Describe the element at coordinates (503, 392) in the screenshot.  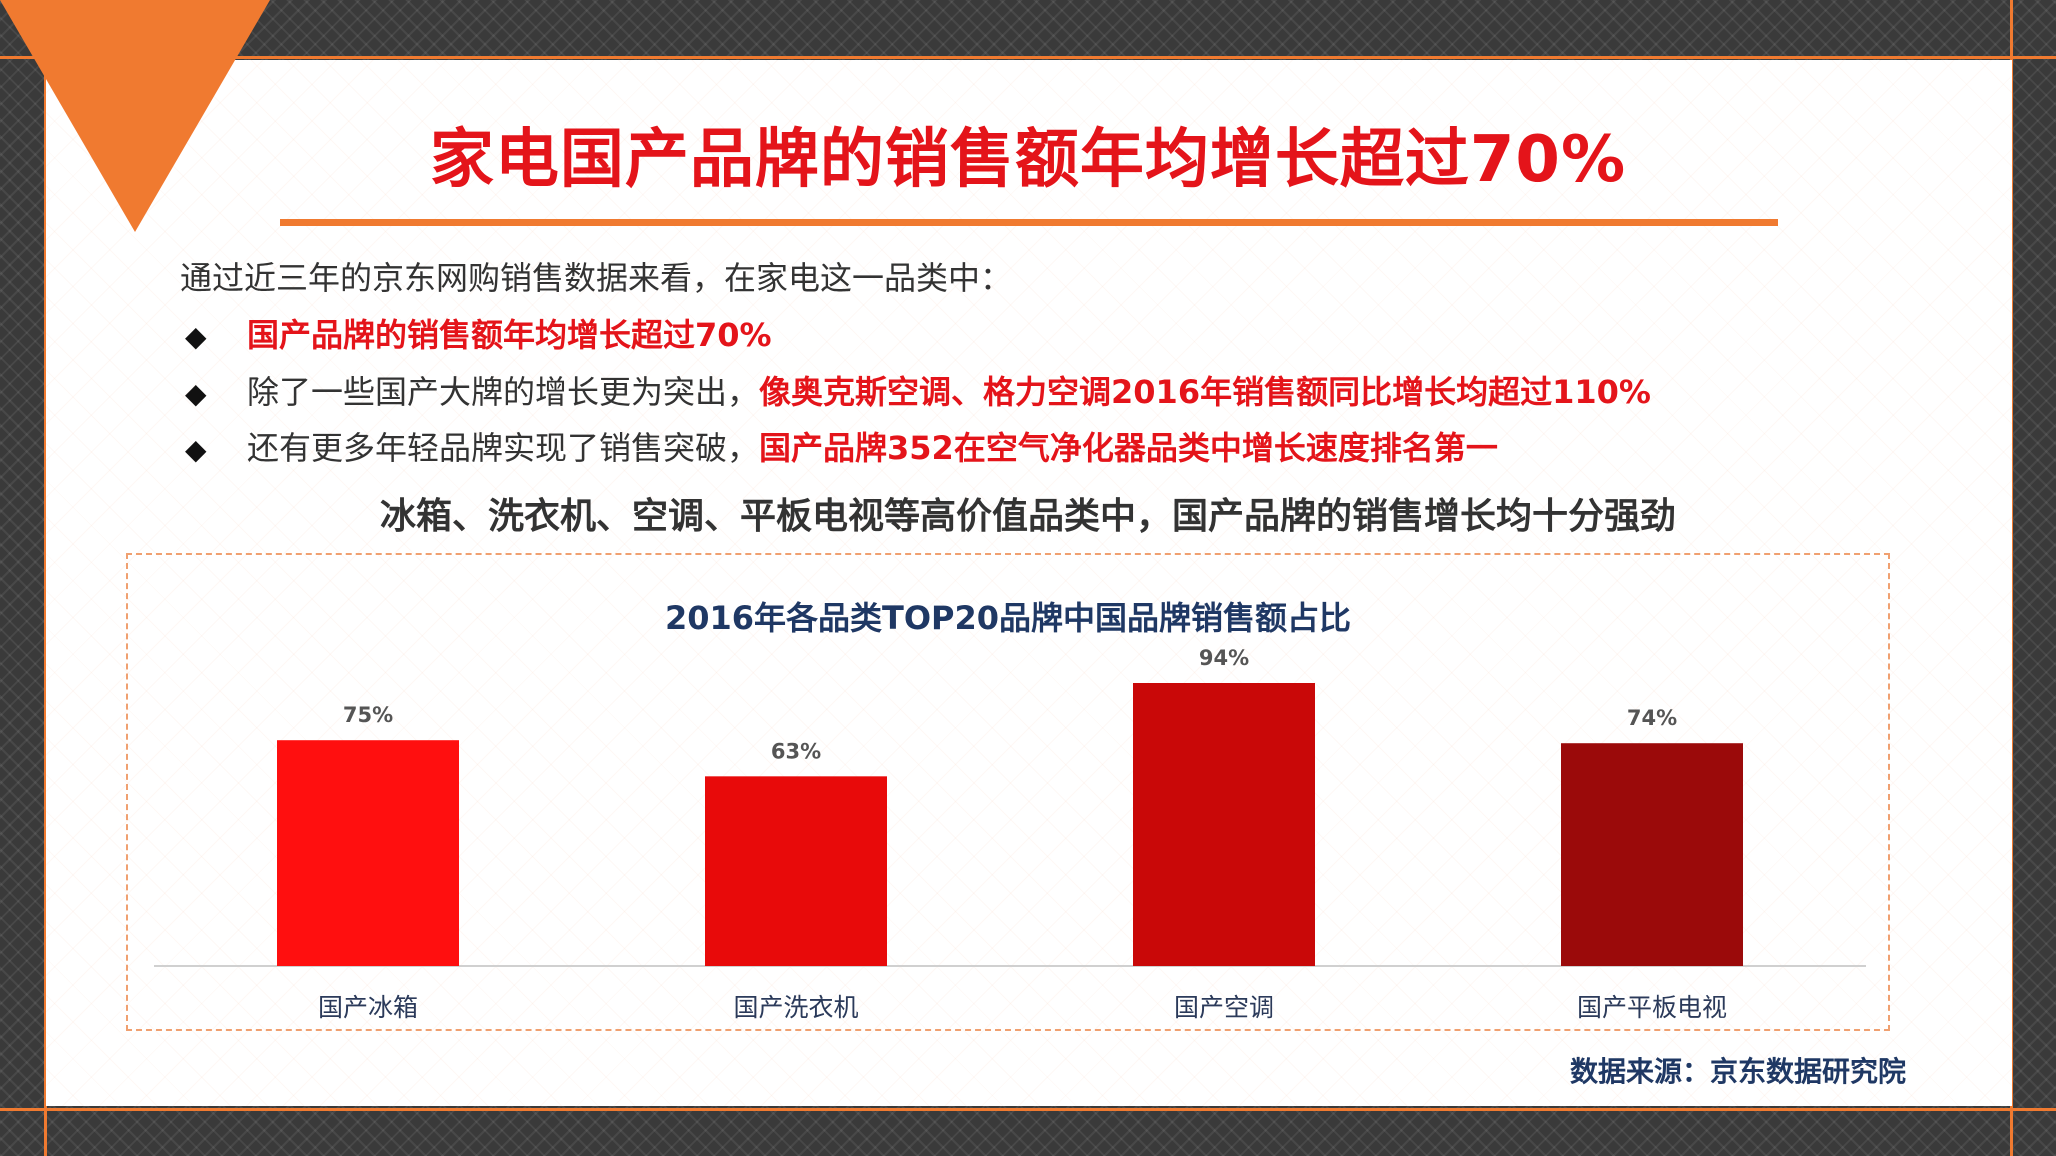
I see `bullet-plain-text: 除了一些国产大牌的增长更为突出，` at that location.